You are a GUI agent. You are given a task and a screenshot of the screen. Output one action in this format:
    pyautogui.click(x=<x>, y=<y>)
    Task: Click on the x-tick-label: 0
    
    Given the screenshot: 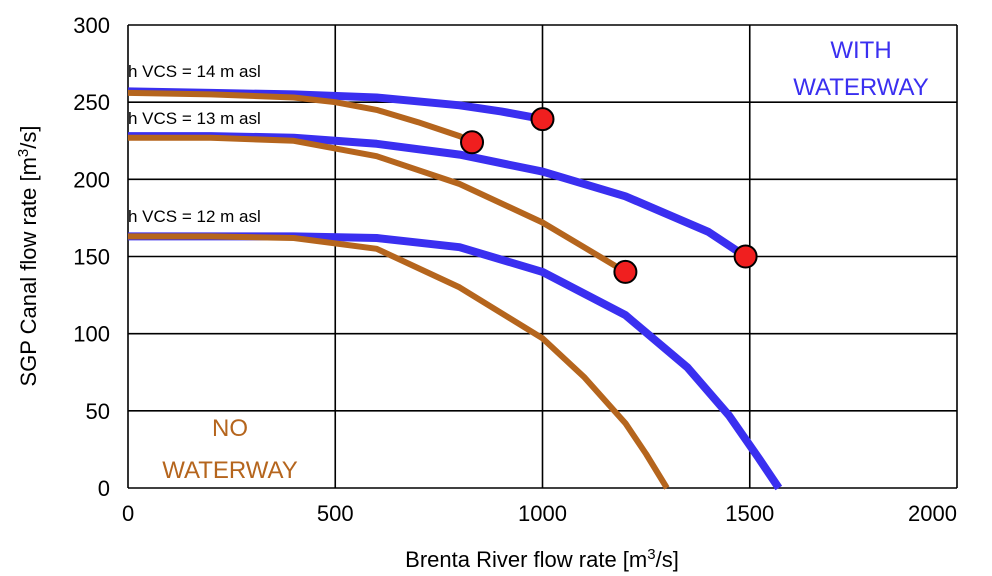 What is the action you would take?
    pyautogui.click(x=128, y=513)
    